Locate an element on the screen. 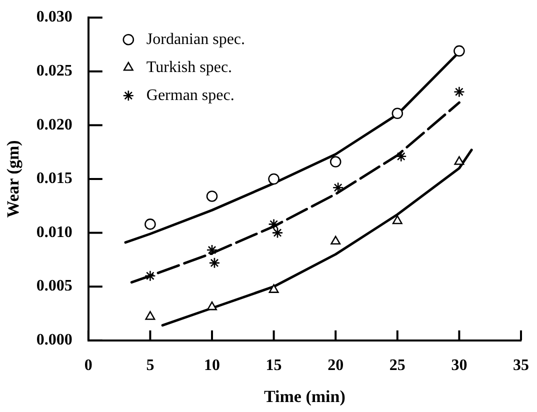  y-tick-label: 0.020 is located at coordinates (54, 125).